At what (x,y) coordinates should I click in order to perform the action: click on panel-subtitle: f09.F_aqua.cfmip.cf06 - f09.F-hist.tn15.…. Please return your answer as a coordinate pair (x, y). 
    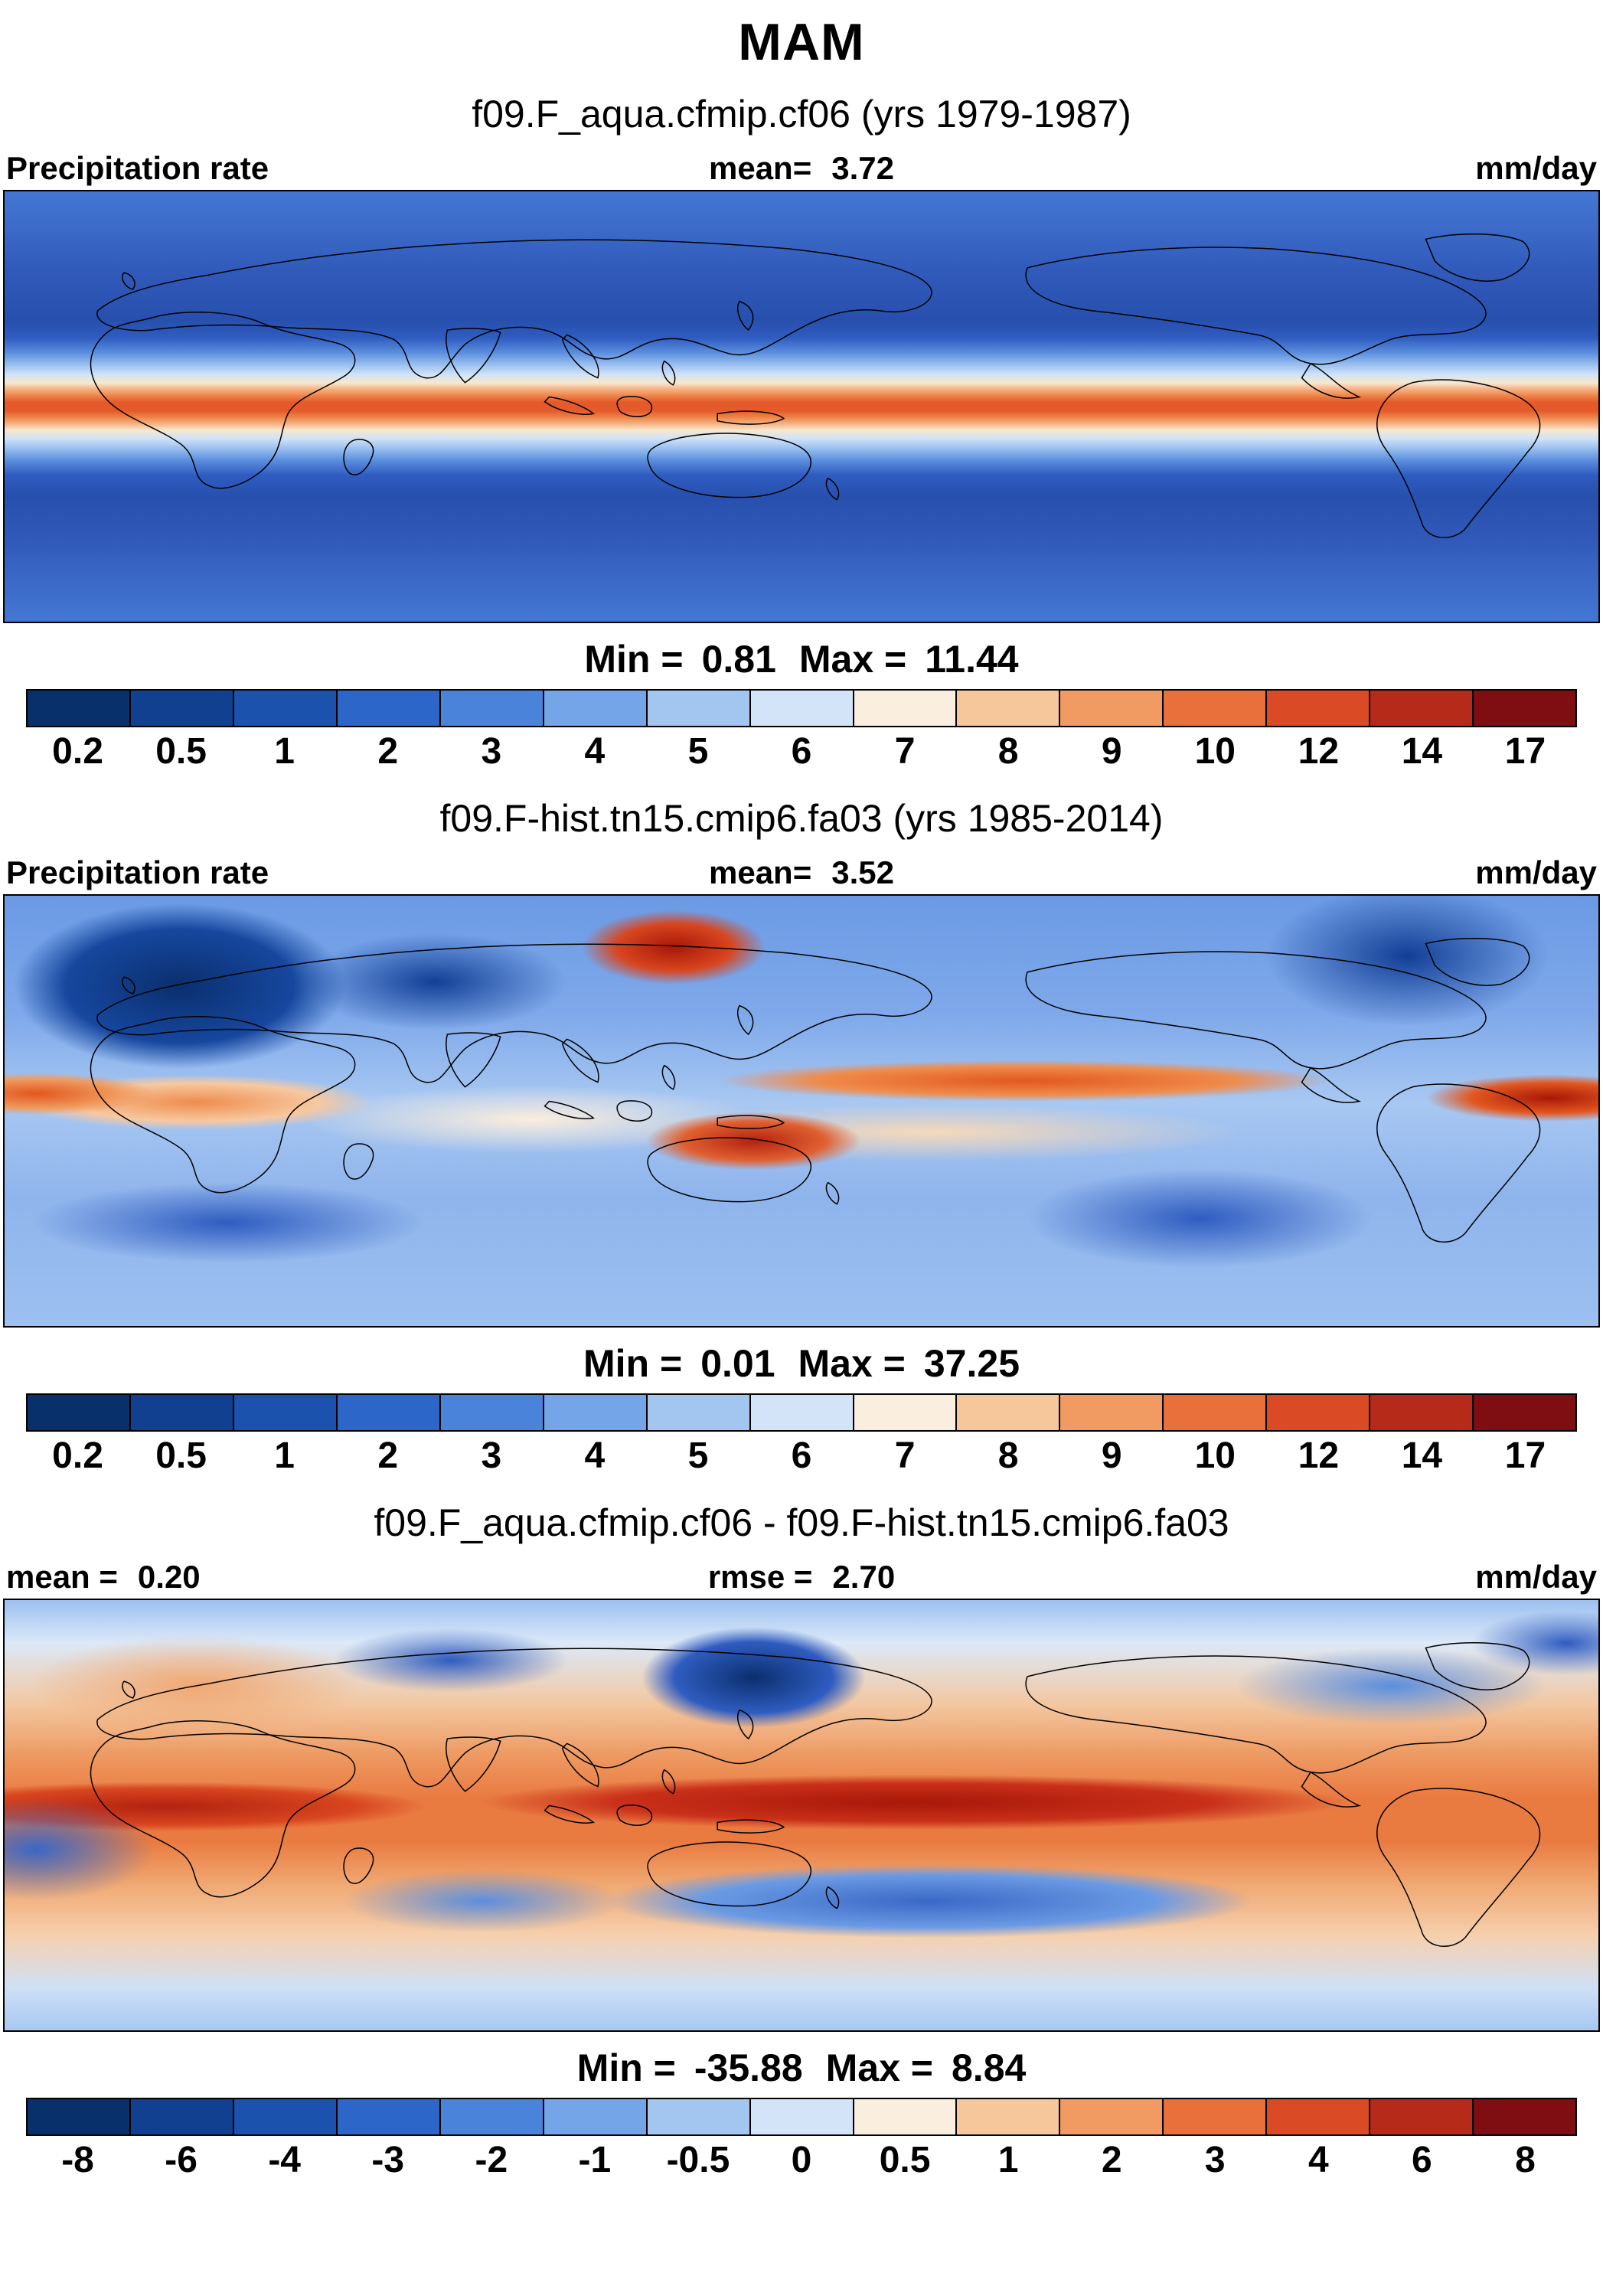
    Looking at the image, I should click on (801, 1522).